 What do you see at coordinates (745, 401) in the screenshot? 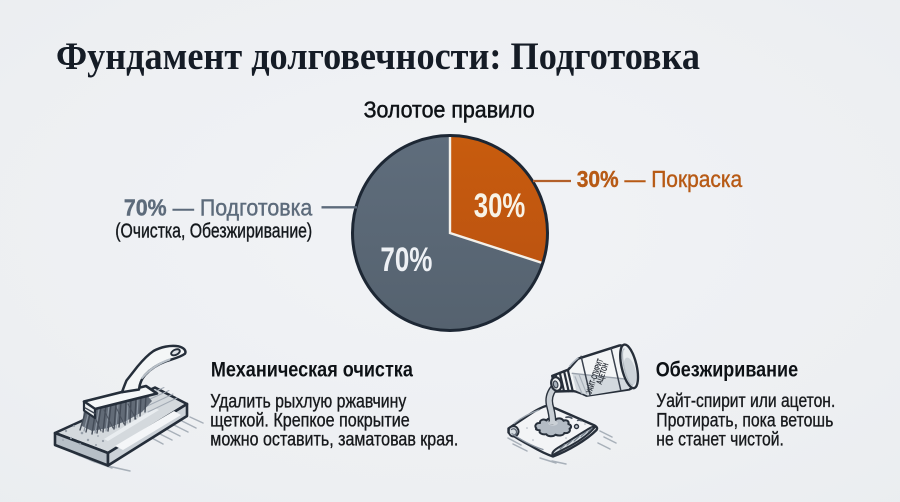
I see `svg-text: Уайт-спирит или ацетон.` at bounding box center [745, 401].